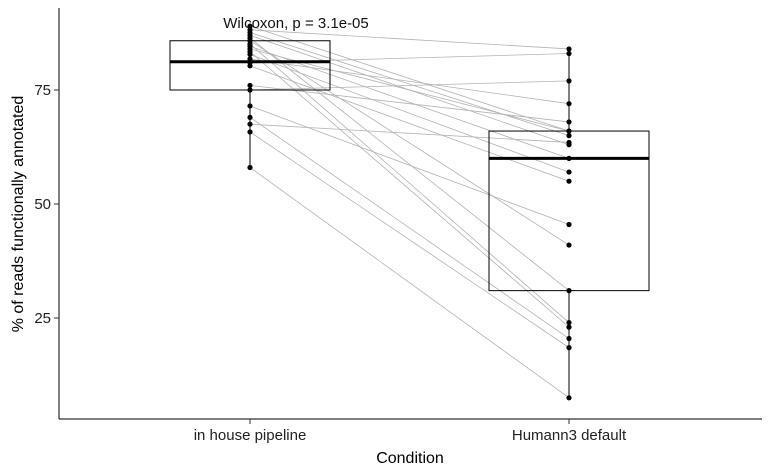 This screenshot has width=770, height=475. What do you see at coordinates (42, 204) in the screenshot?
I see `y-tick-label-50: 50` at bounding box center [42, 204].